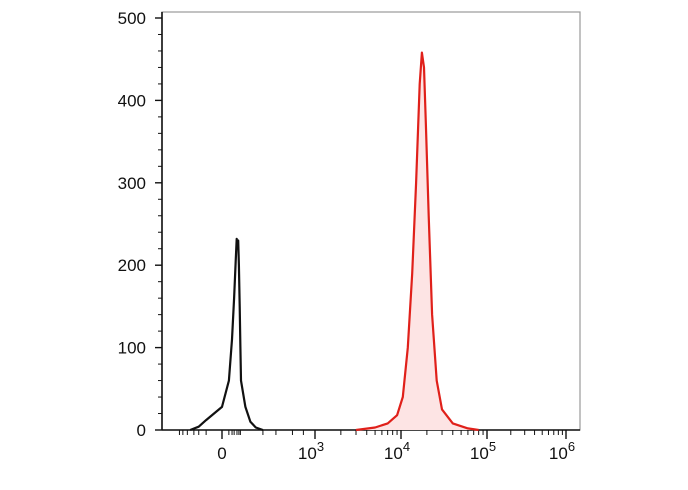 The height and width of the screenshot is (490, 688). Describe the element at coordinates (562, 451) in the screenshot. I see `x-tick-label: 10⁶` at that location.